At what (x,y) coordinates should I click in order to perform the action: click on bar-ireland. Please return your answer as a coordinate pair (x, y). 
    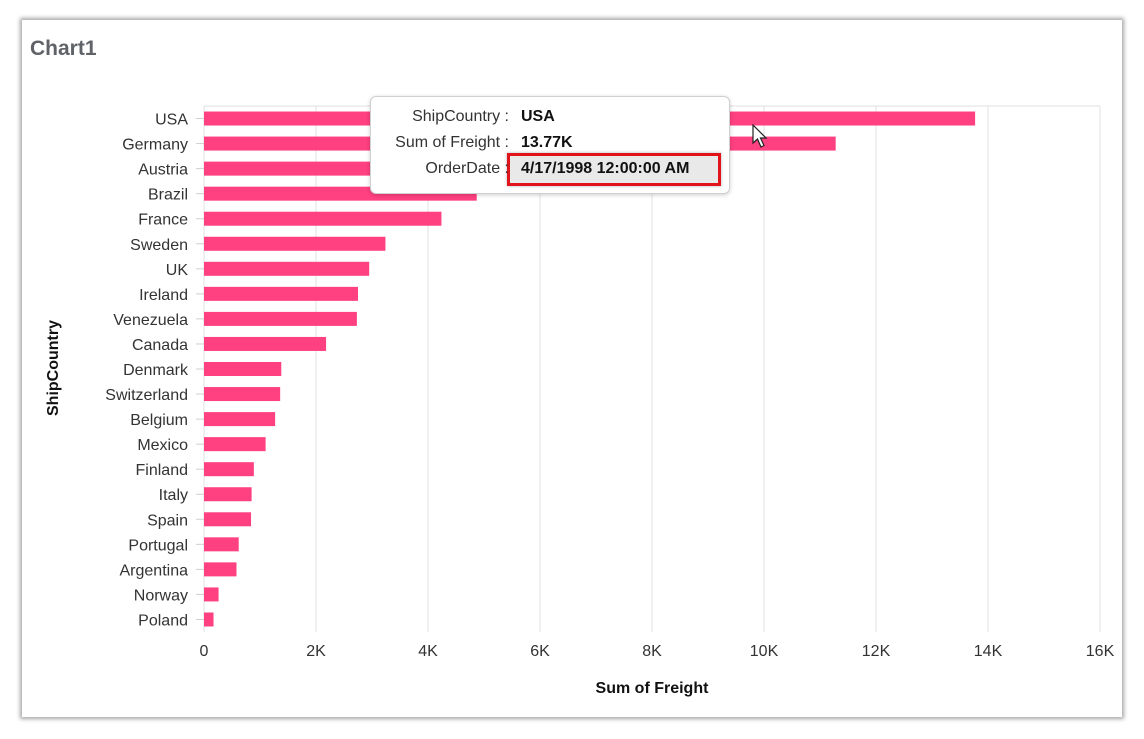
    Looking at the image, I should click on (281, 293).